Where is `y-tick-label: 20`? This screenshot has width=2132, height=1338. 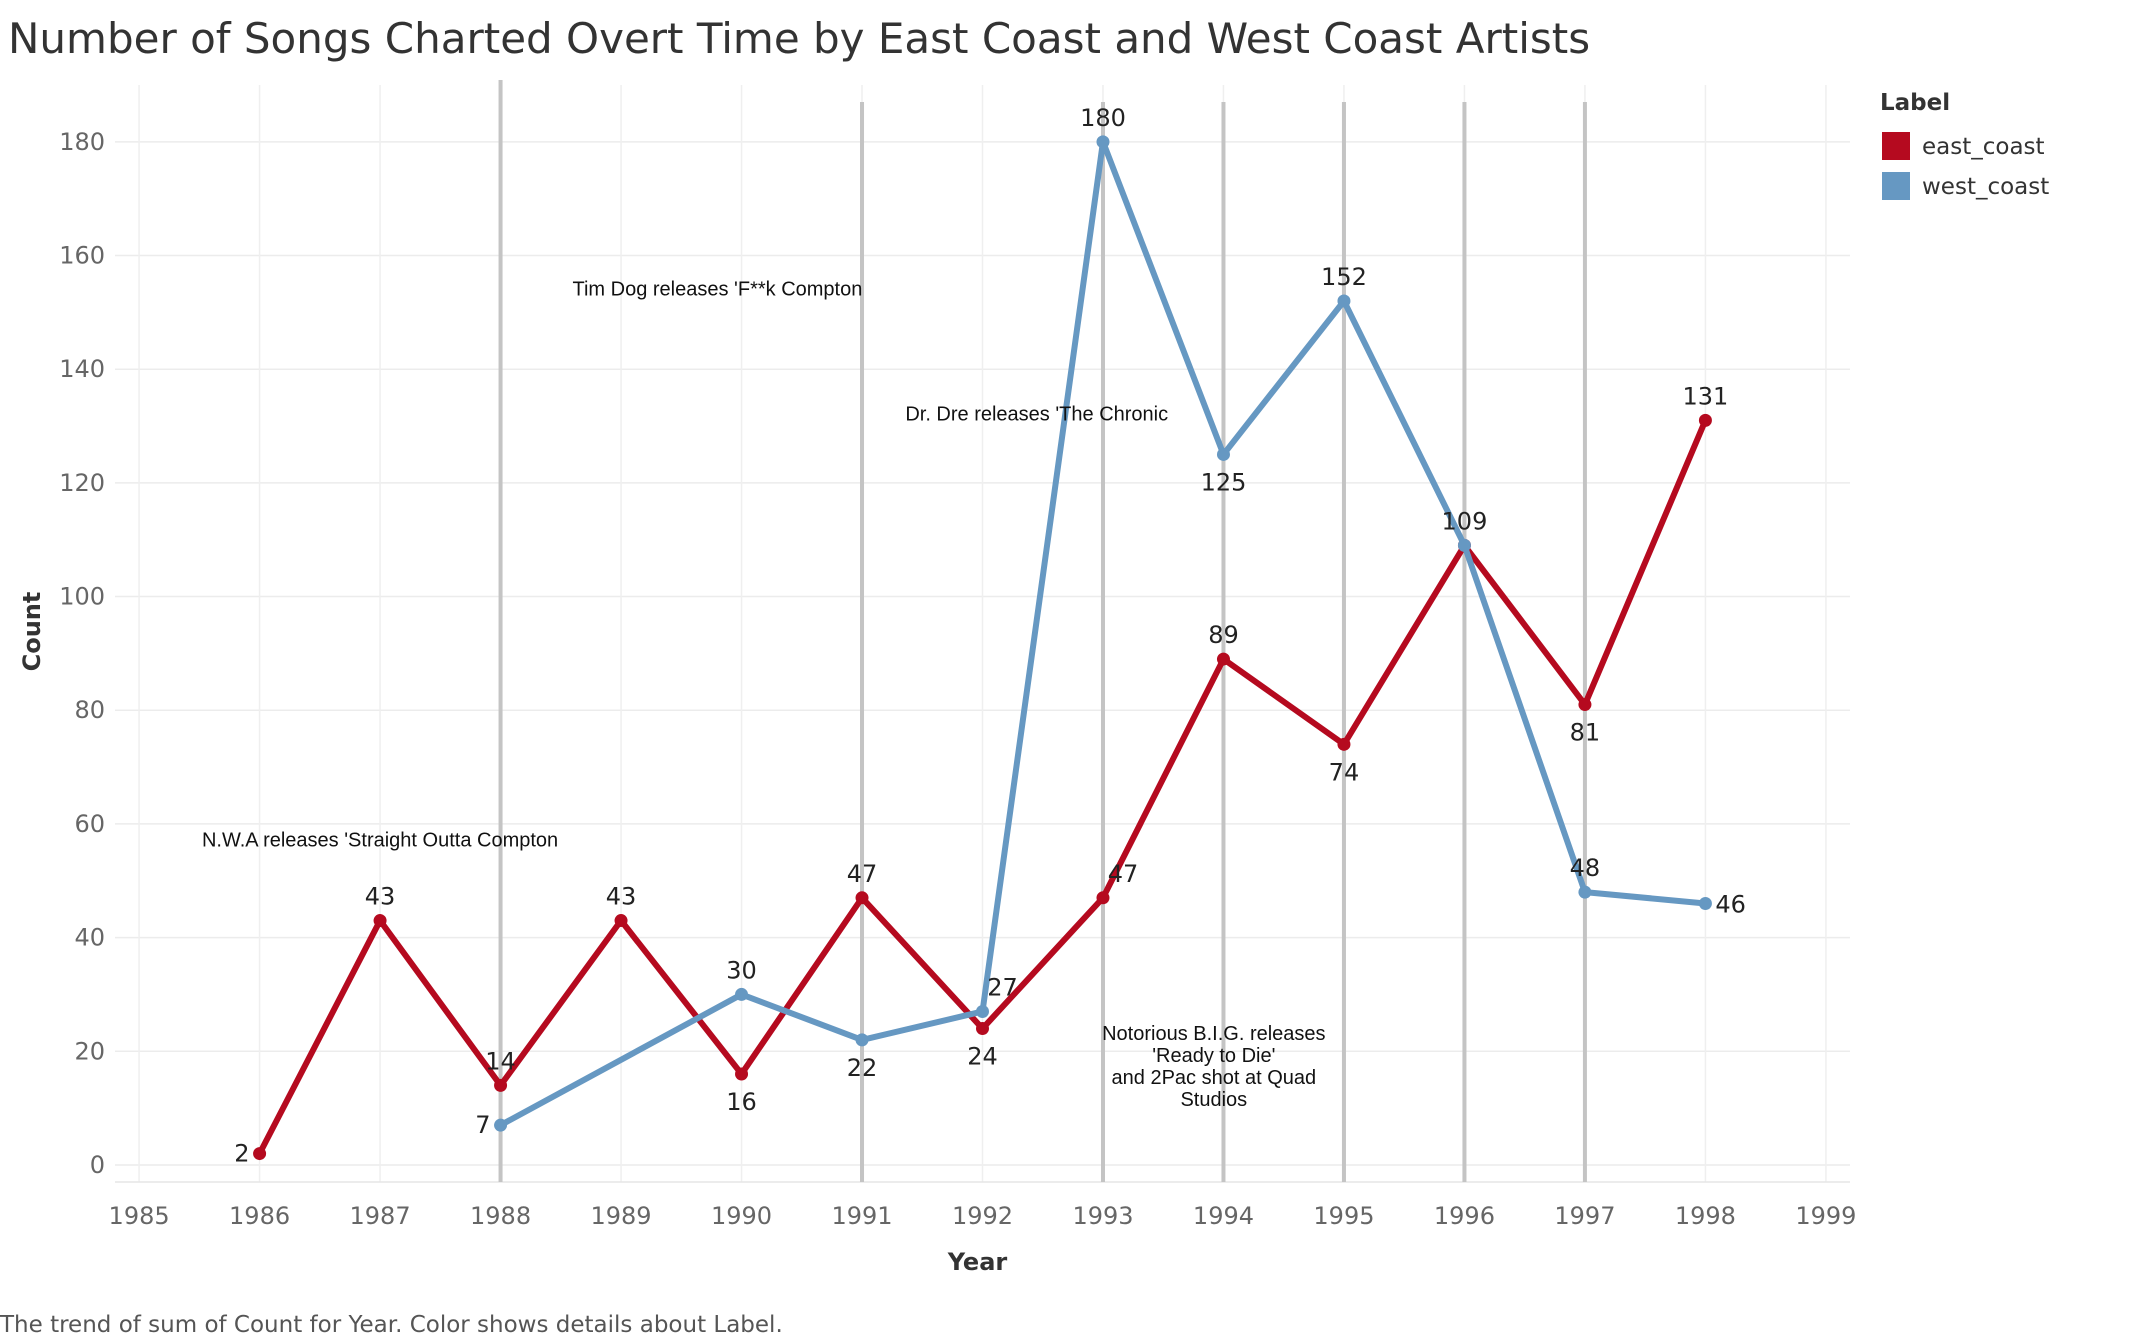
y-tick-label: 20 is located at coordinates (89, 1051).